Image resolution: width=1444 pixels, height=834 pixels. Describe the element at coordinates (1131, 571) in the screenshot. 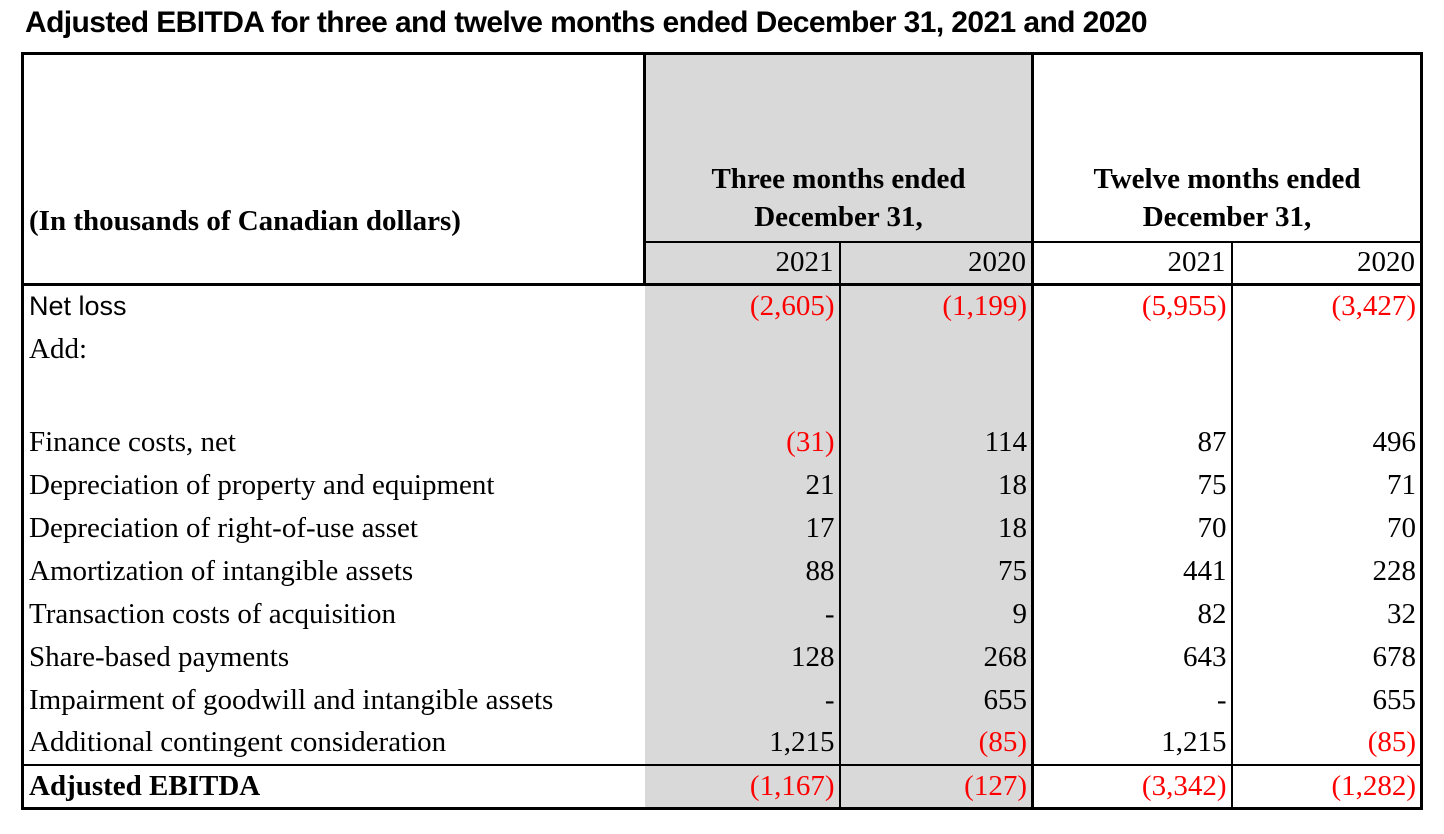

I see `cell-value: 441` at that location.